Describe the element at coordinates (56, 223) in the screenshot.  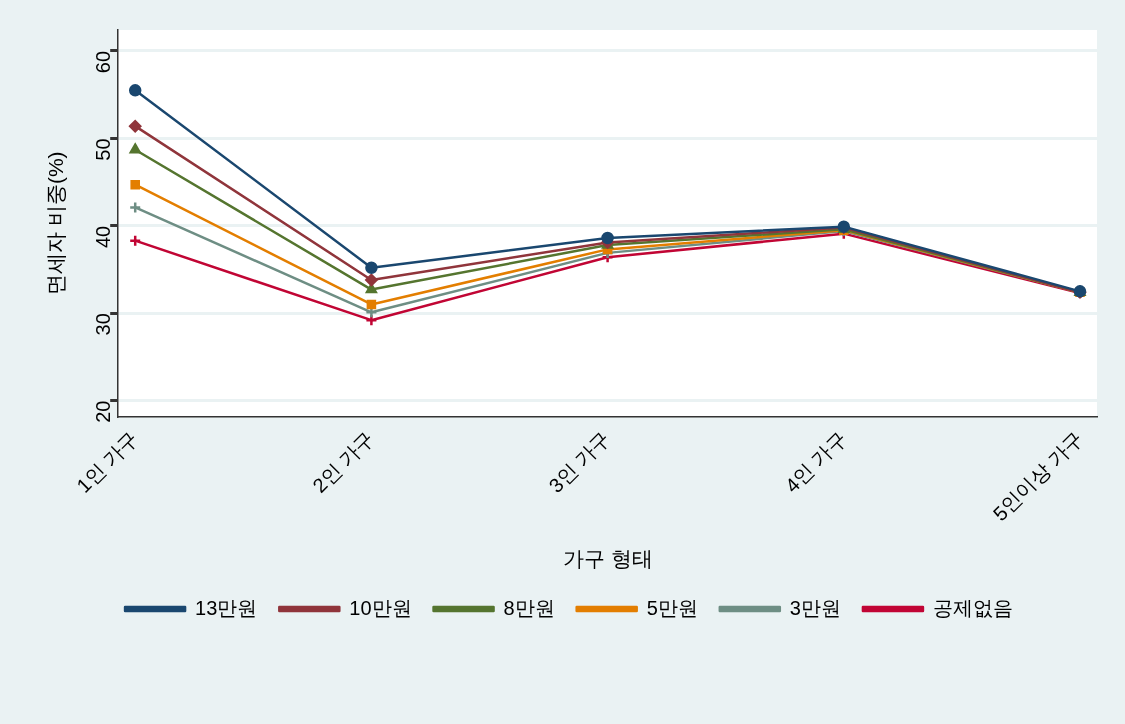
I see `y-axis-title: 면세자 비중(%)` at that location.